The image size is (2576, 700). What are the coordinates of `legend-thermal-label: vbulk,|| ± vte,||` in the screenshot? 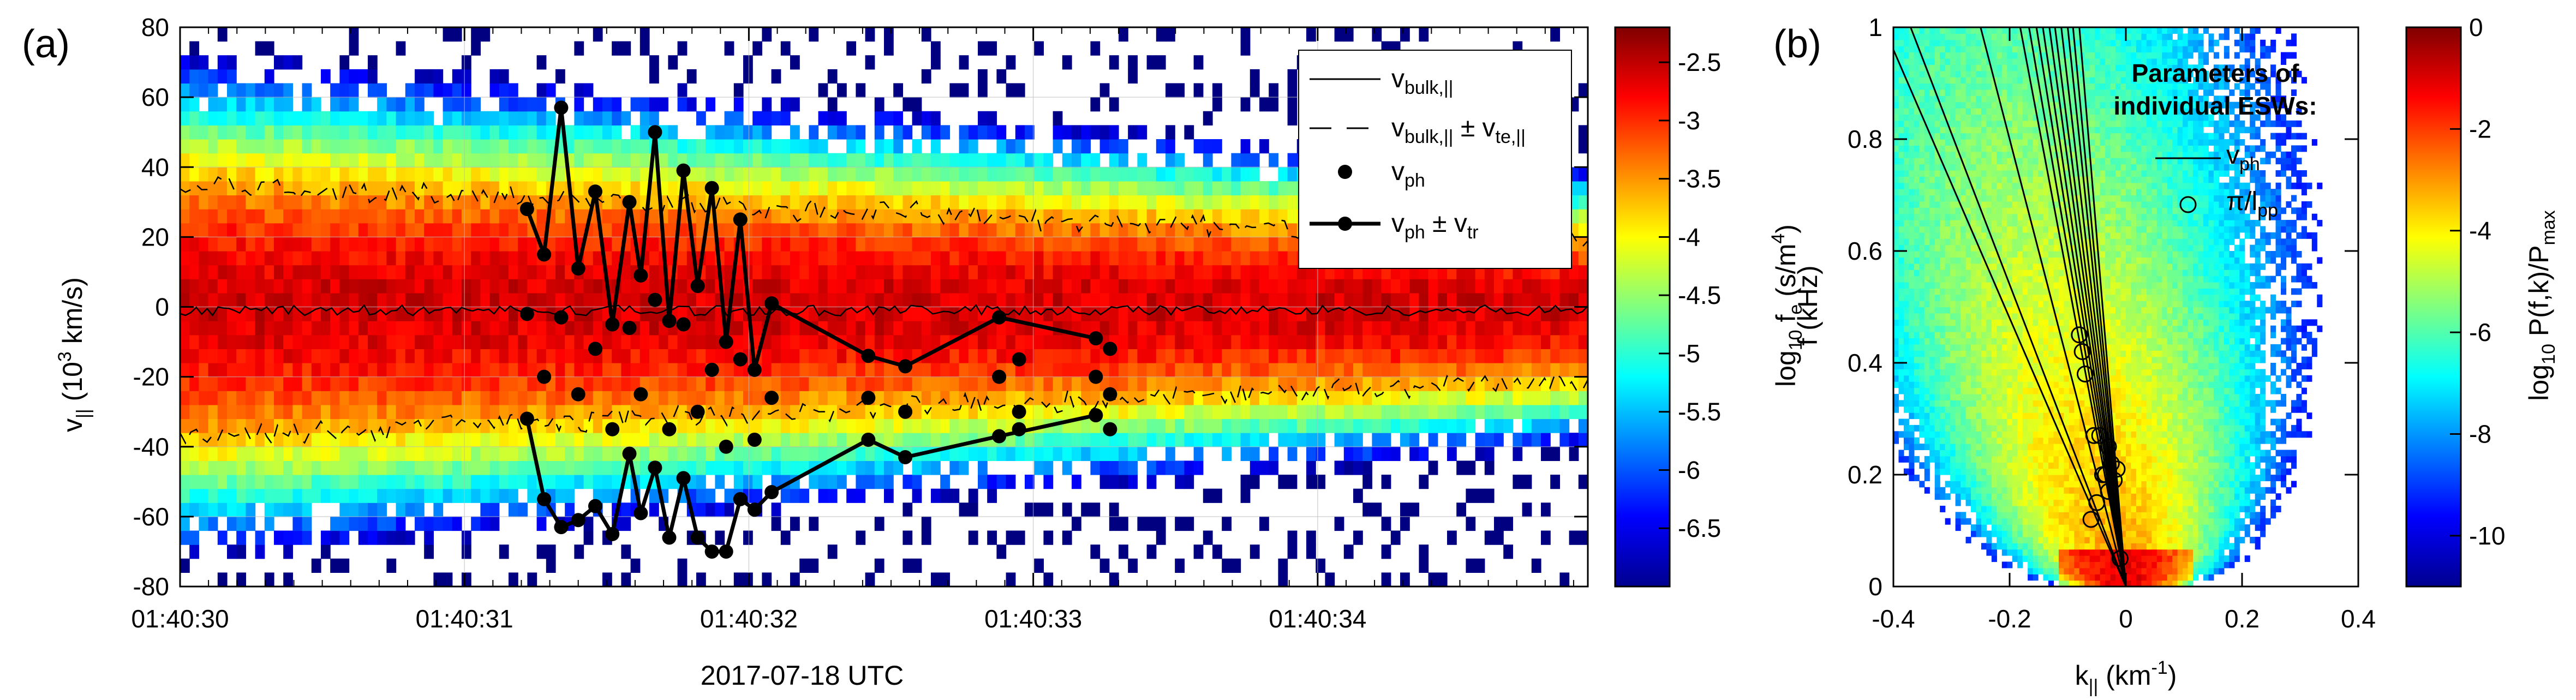 It's located at (1458, 130).